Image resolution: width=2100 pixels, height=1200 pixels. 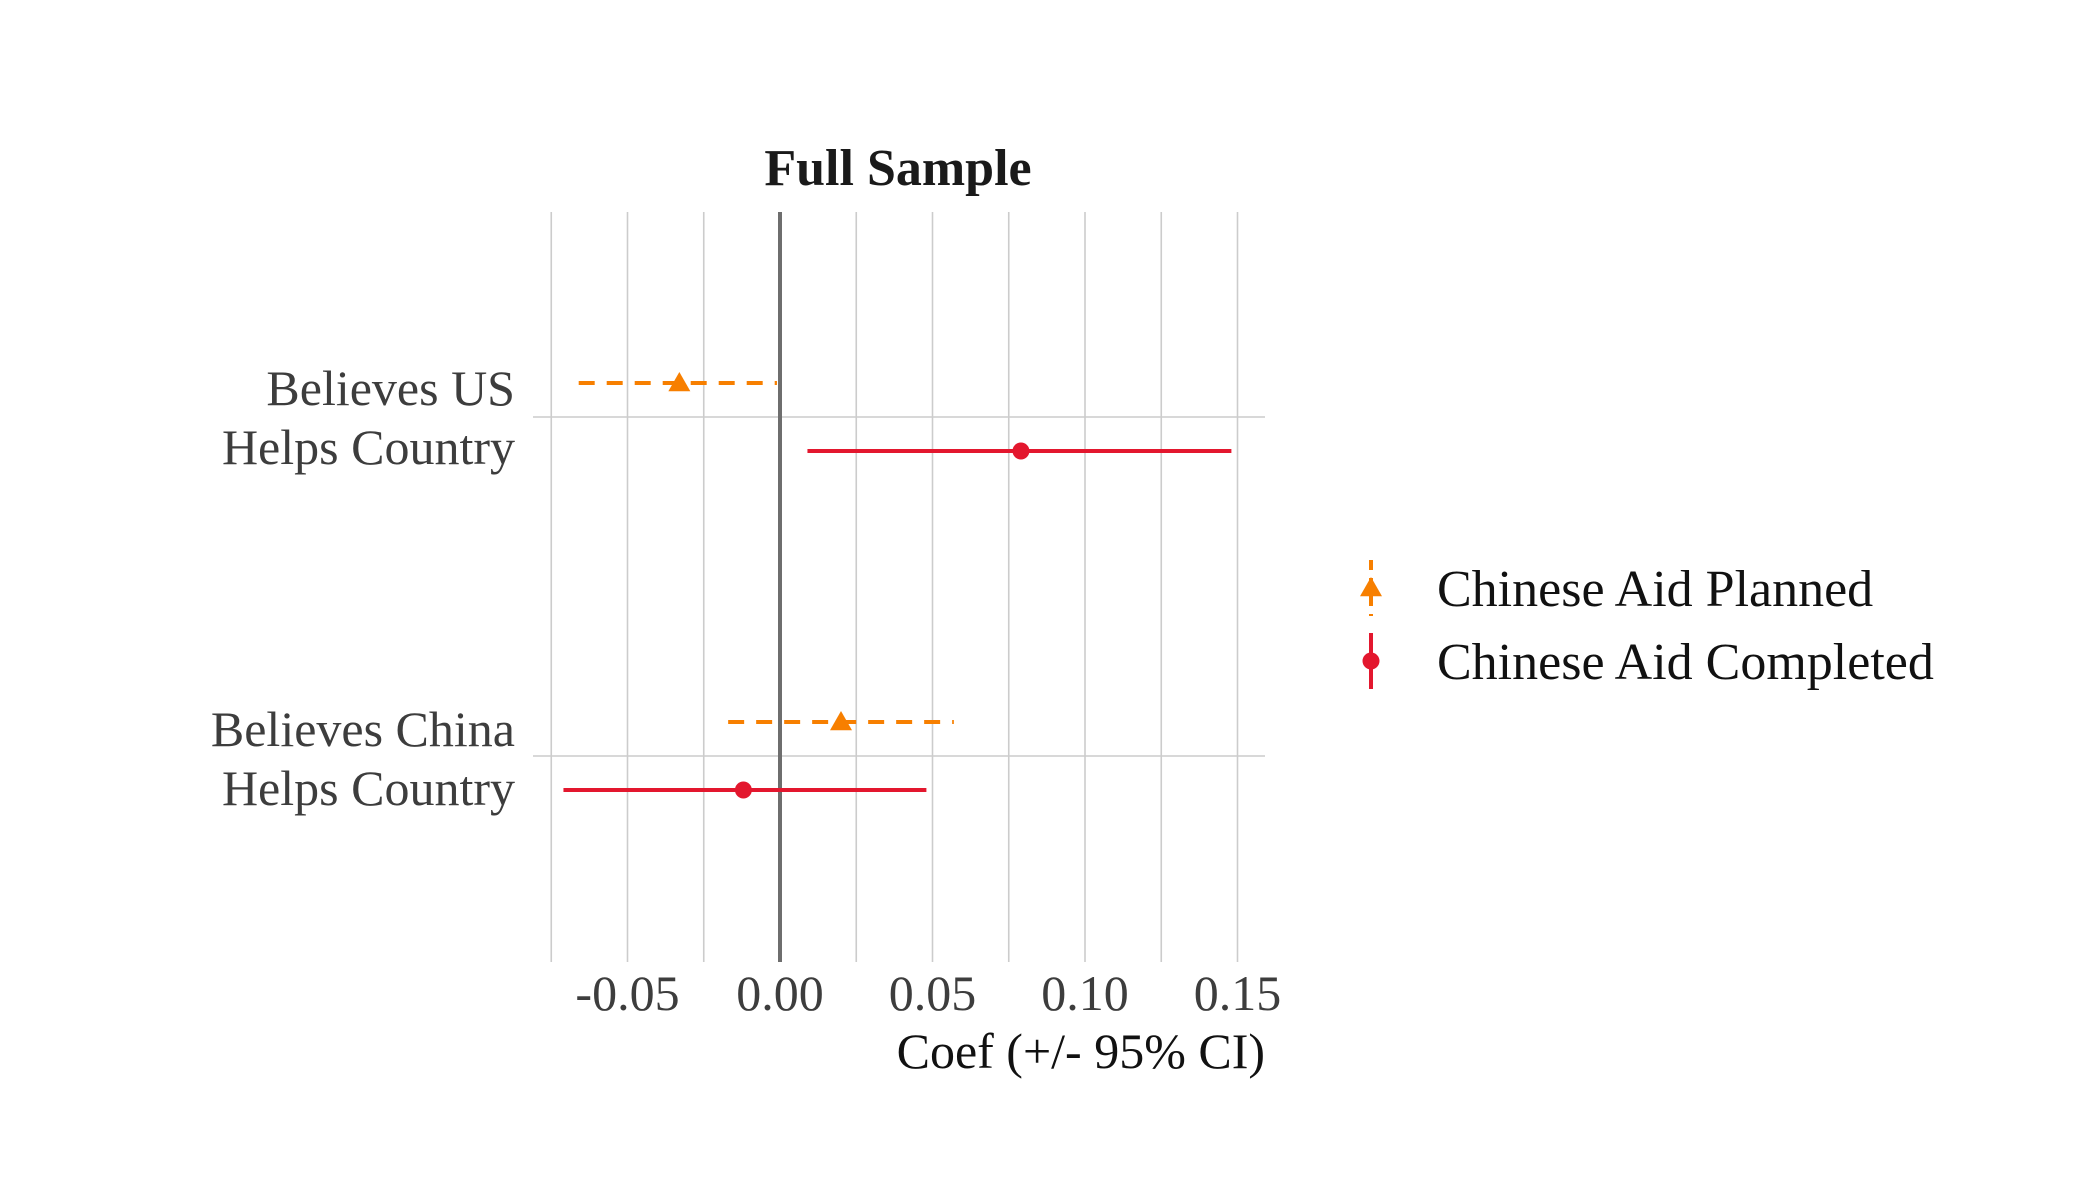 I want to click on category-label-china-line1: Believes China, so click(x=363, y=729).